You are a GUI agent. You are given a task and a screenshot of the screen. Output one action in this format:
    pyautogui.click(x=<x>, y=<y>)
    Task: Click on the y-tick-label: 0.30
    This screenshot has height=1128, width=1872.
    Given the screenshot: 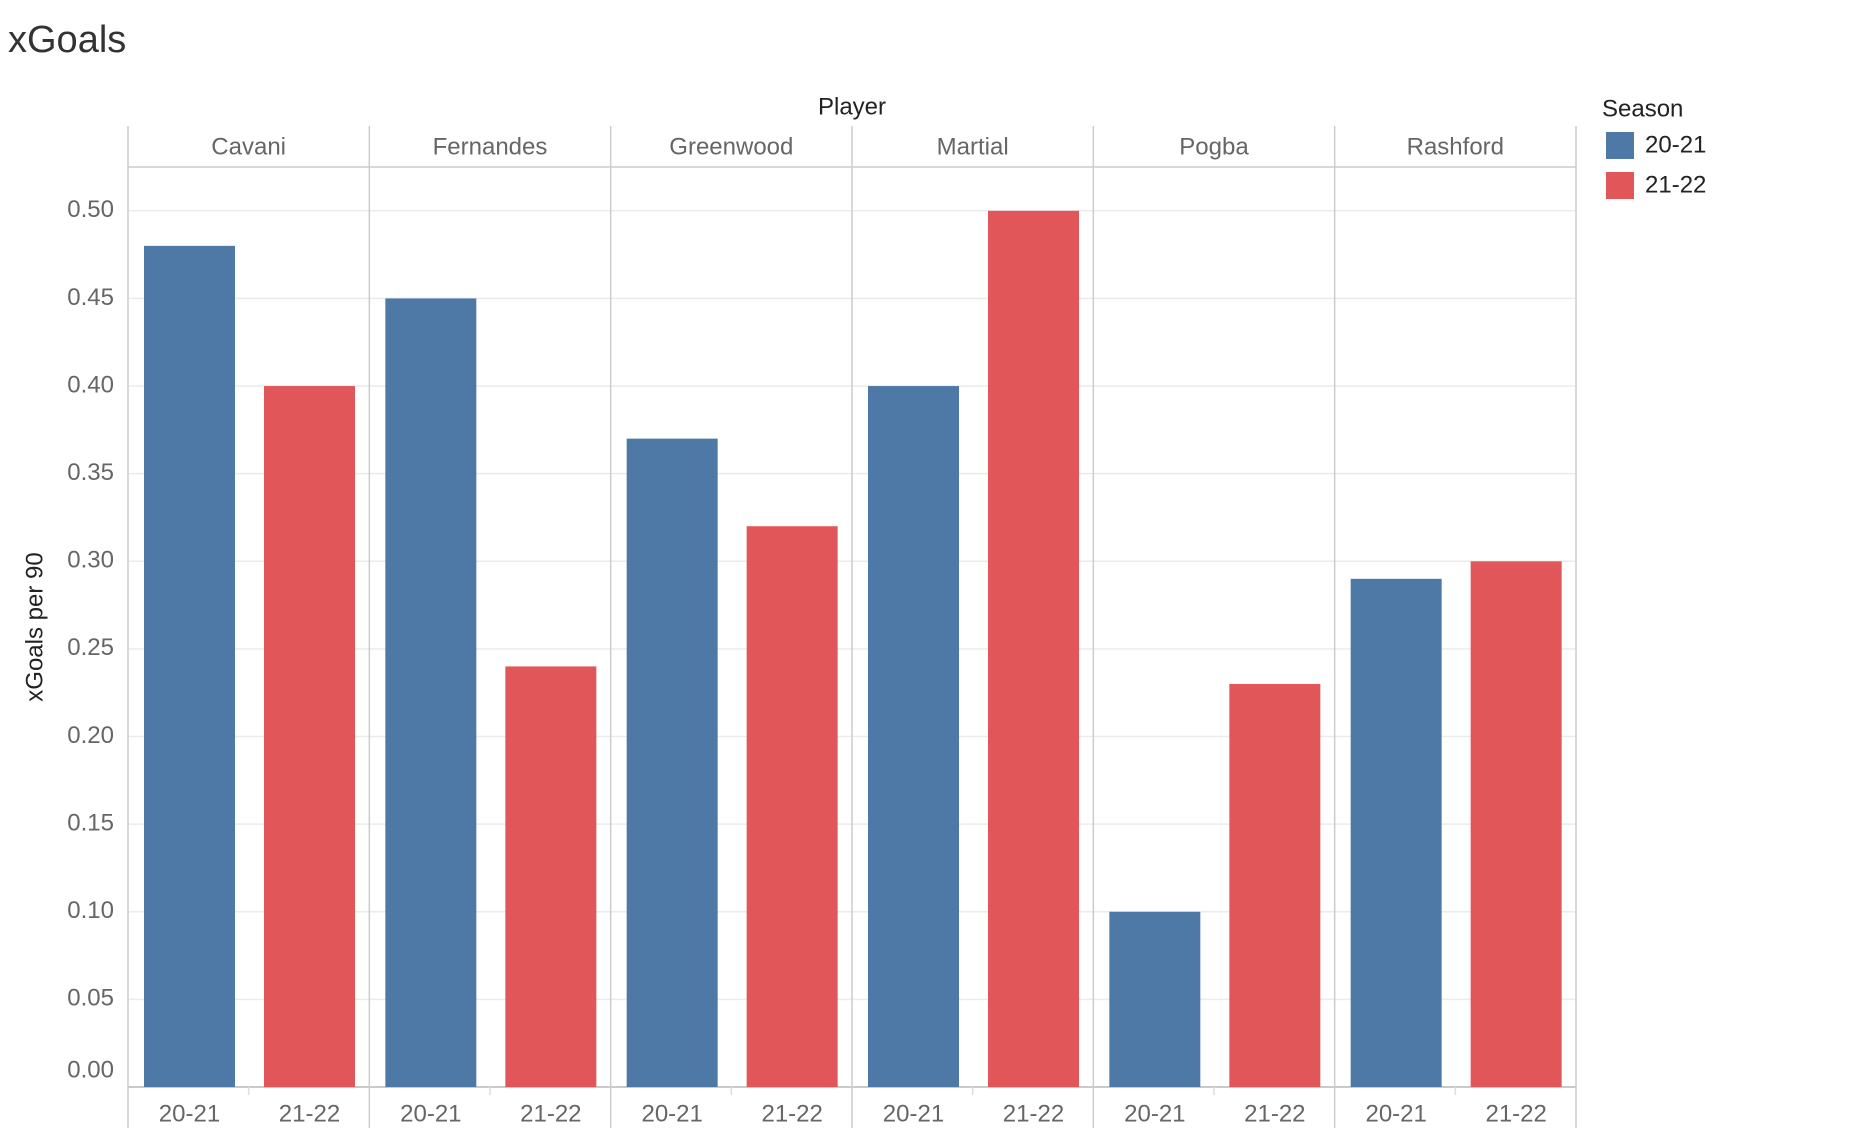 What is the action you would take?
    pyautogui.click(x=90, y=560)
    